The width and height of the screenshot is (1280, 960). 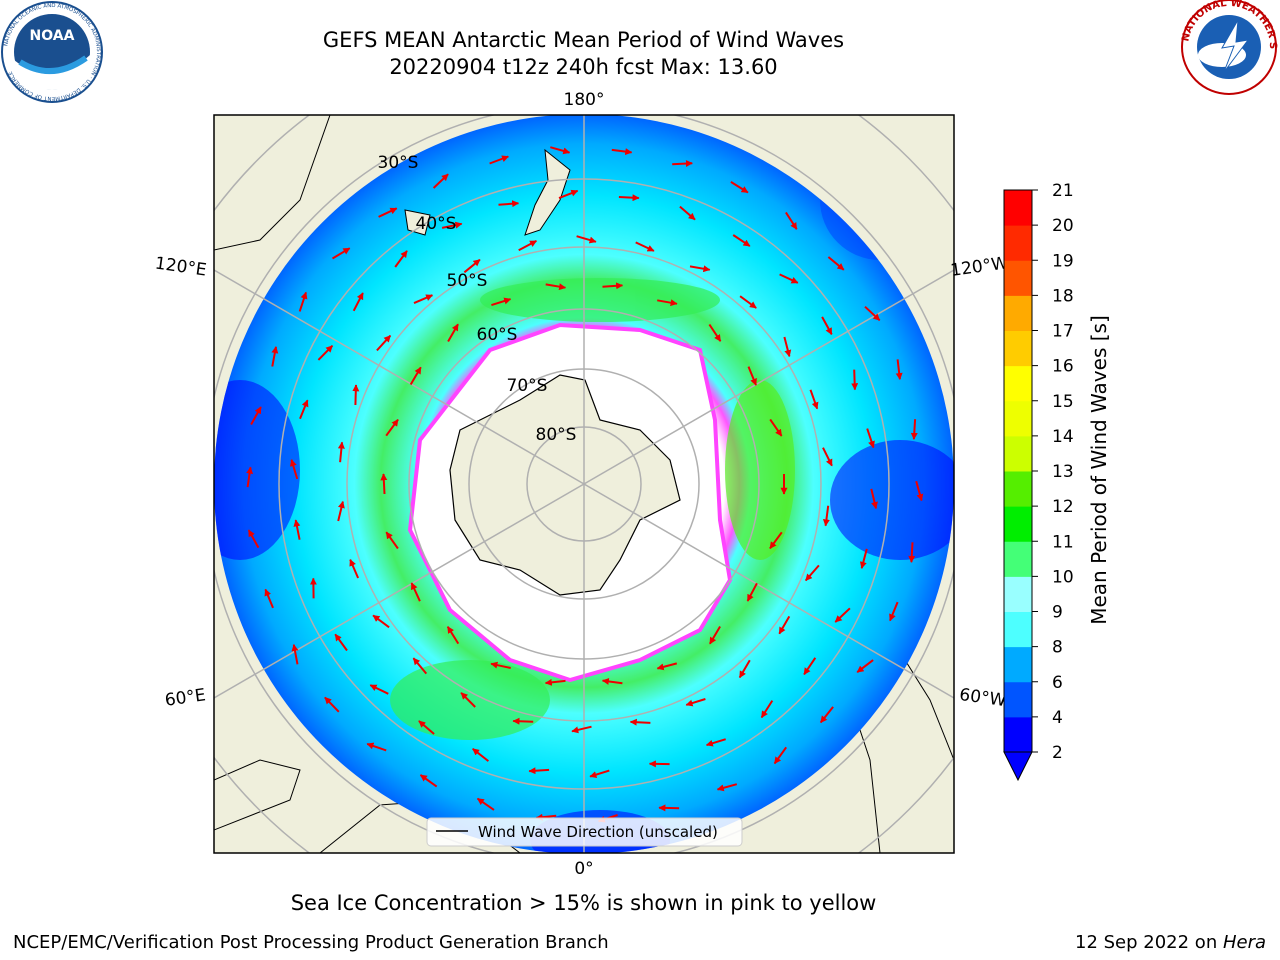 What do you see at coordinates (1063, 261) in the screenshot?
I see `colorbar-tick-label: 19` at bounding box center [1063, 261].